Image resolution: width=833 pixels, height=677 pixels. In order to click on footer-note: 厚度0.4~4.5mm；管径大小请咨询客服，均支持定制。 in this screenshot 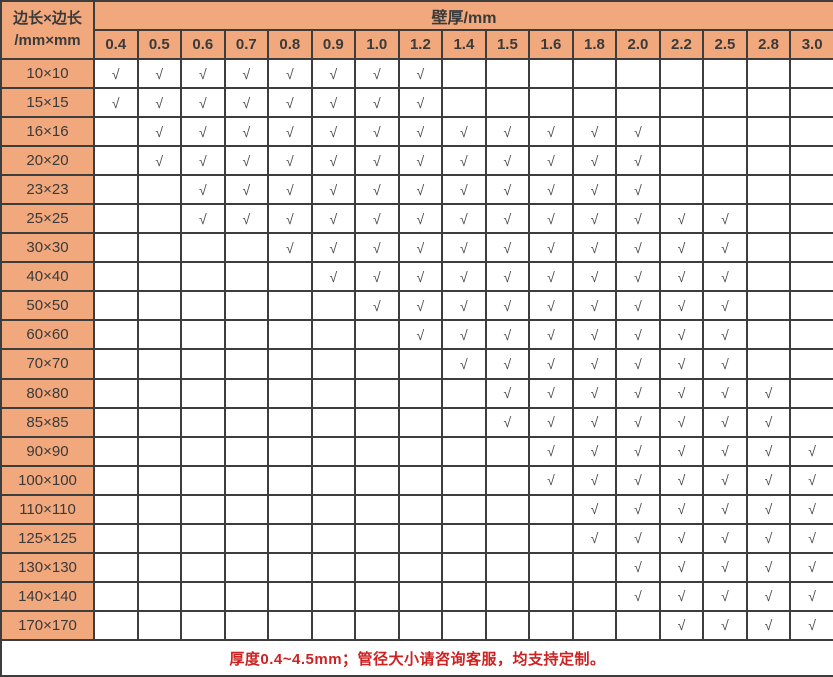, I will do `click(416, 658)`.